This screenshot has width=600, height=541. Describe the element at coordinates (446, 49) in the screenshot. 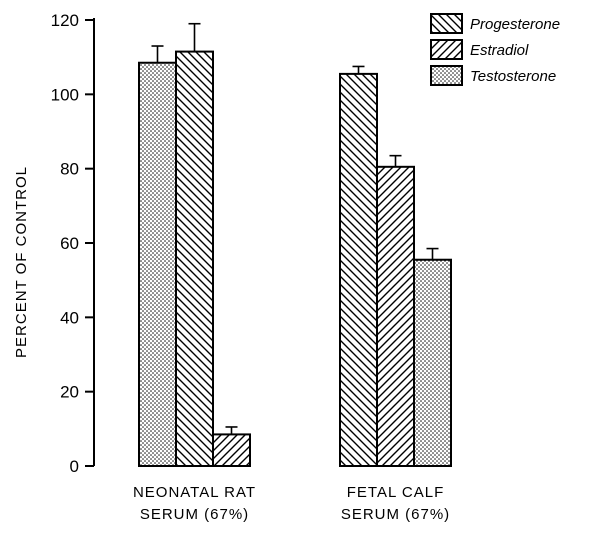

I see `legend-swatch-estradiol` at that location.